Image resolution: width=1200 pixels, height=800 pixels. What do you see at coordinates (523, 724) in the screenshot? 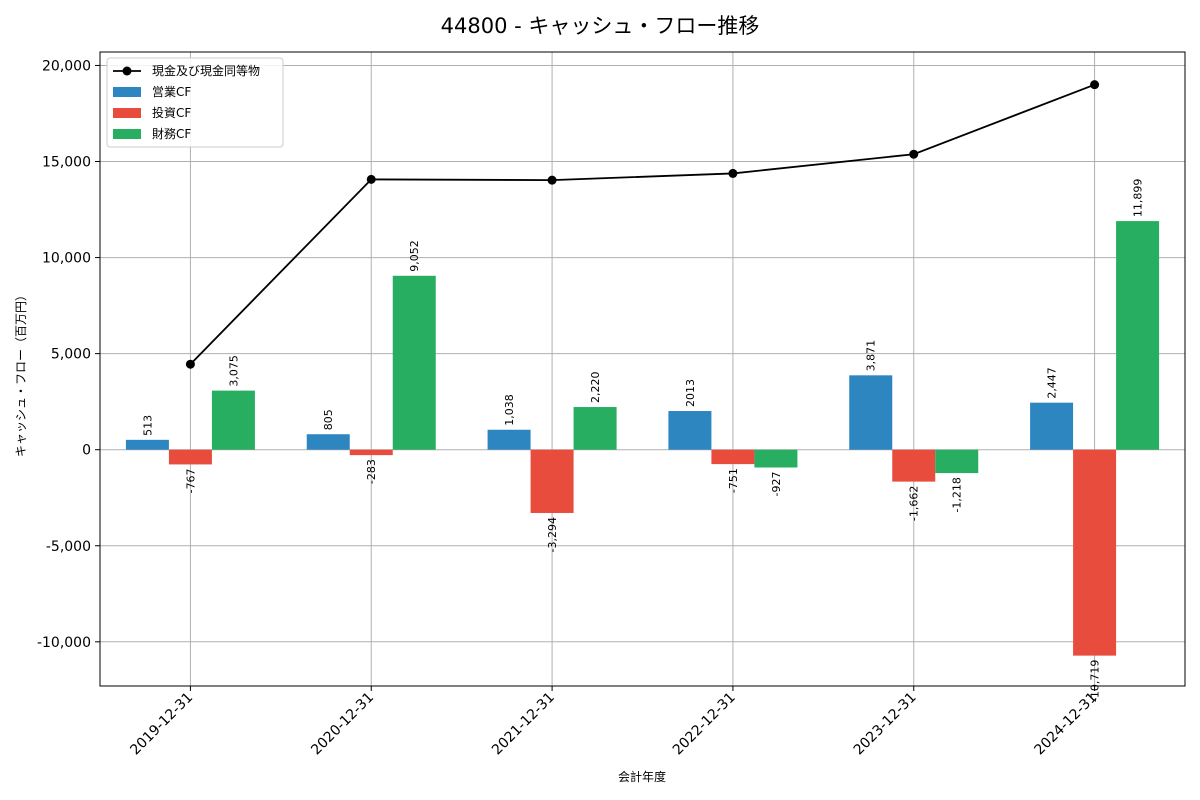
I see `x-tick-label: 2021-12-31` at bounding box center [523, 724].